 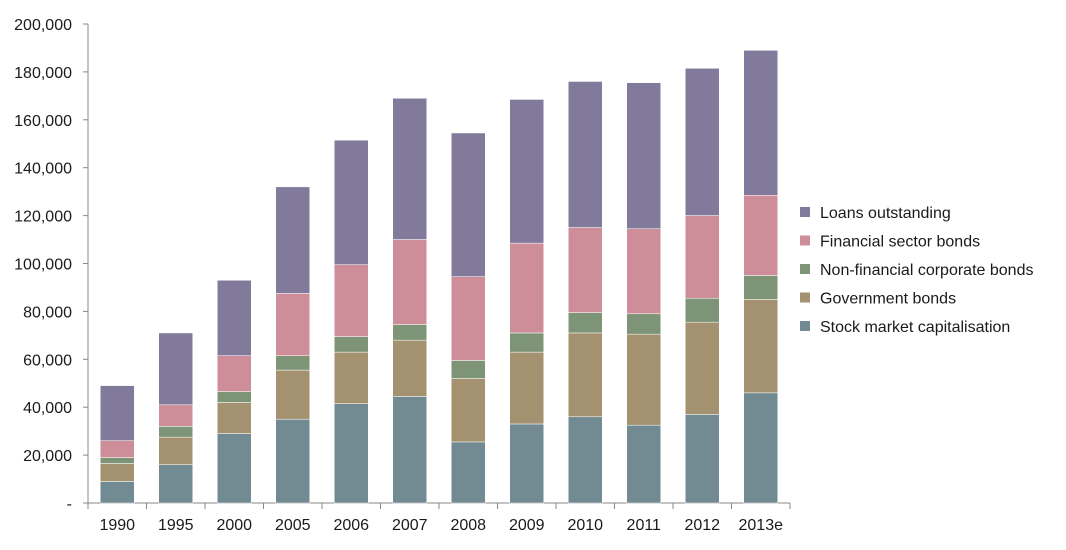 What do you see at coordinates (292, 394) in the screenshot?
I see `bar-segment-government-bonds-2005` at bounding box center [292, 394].